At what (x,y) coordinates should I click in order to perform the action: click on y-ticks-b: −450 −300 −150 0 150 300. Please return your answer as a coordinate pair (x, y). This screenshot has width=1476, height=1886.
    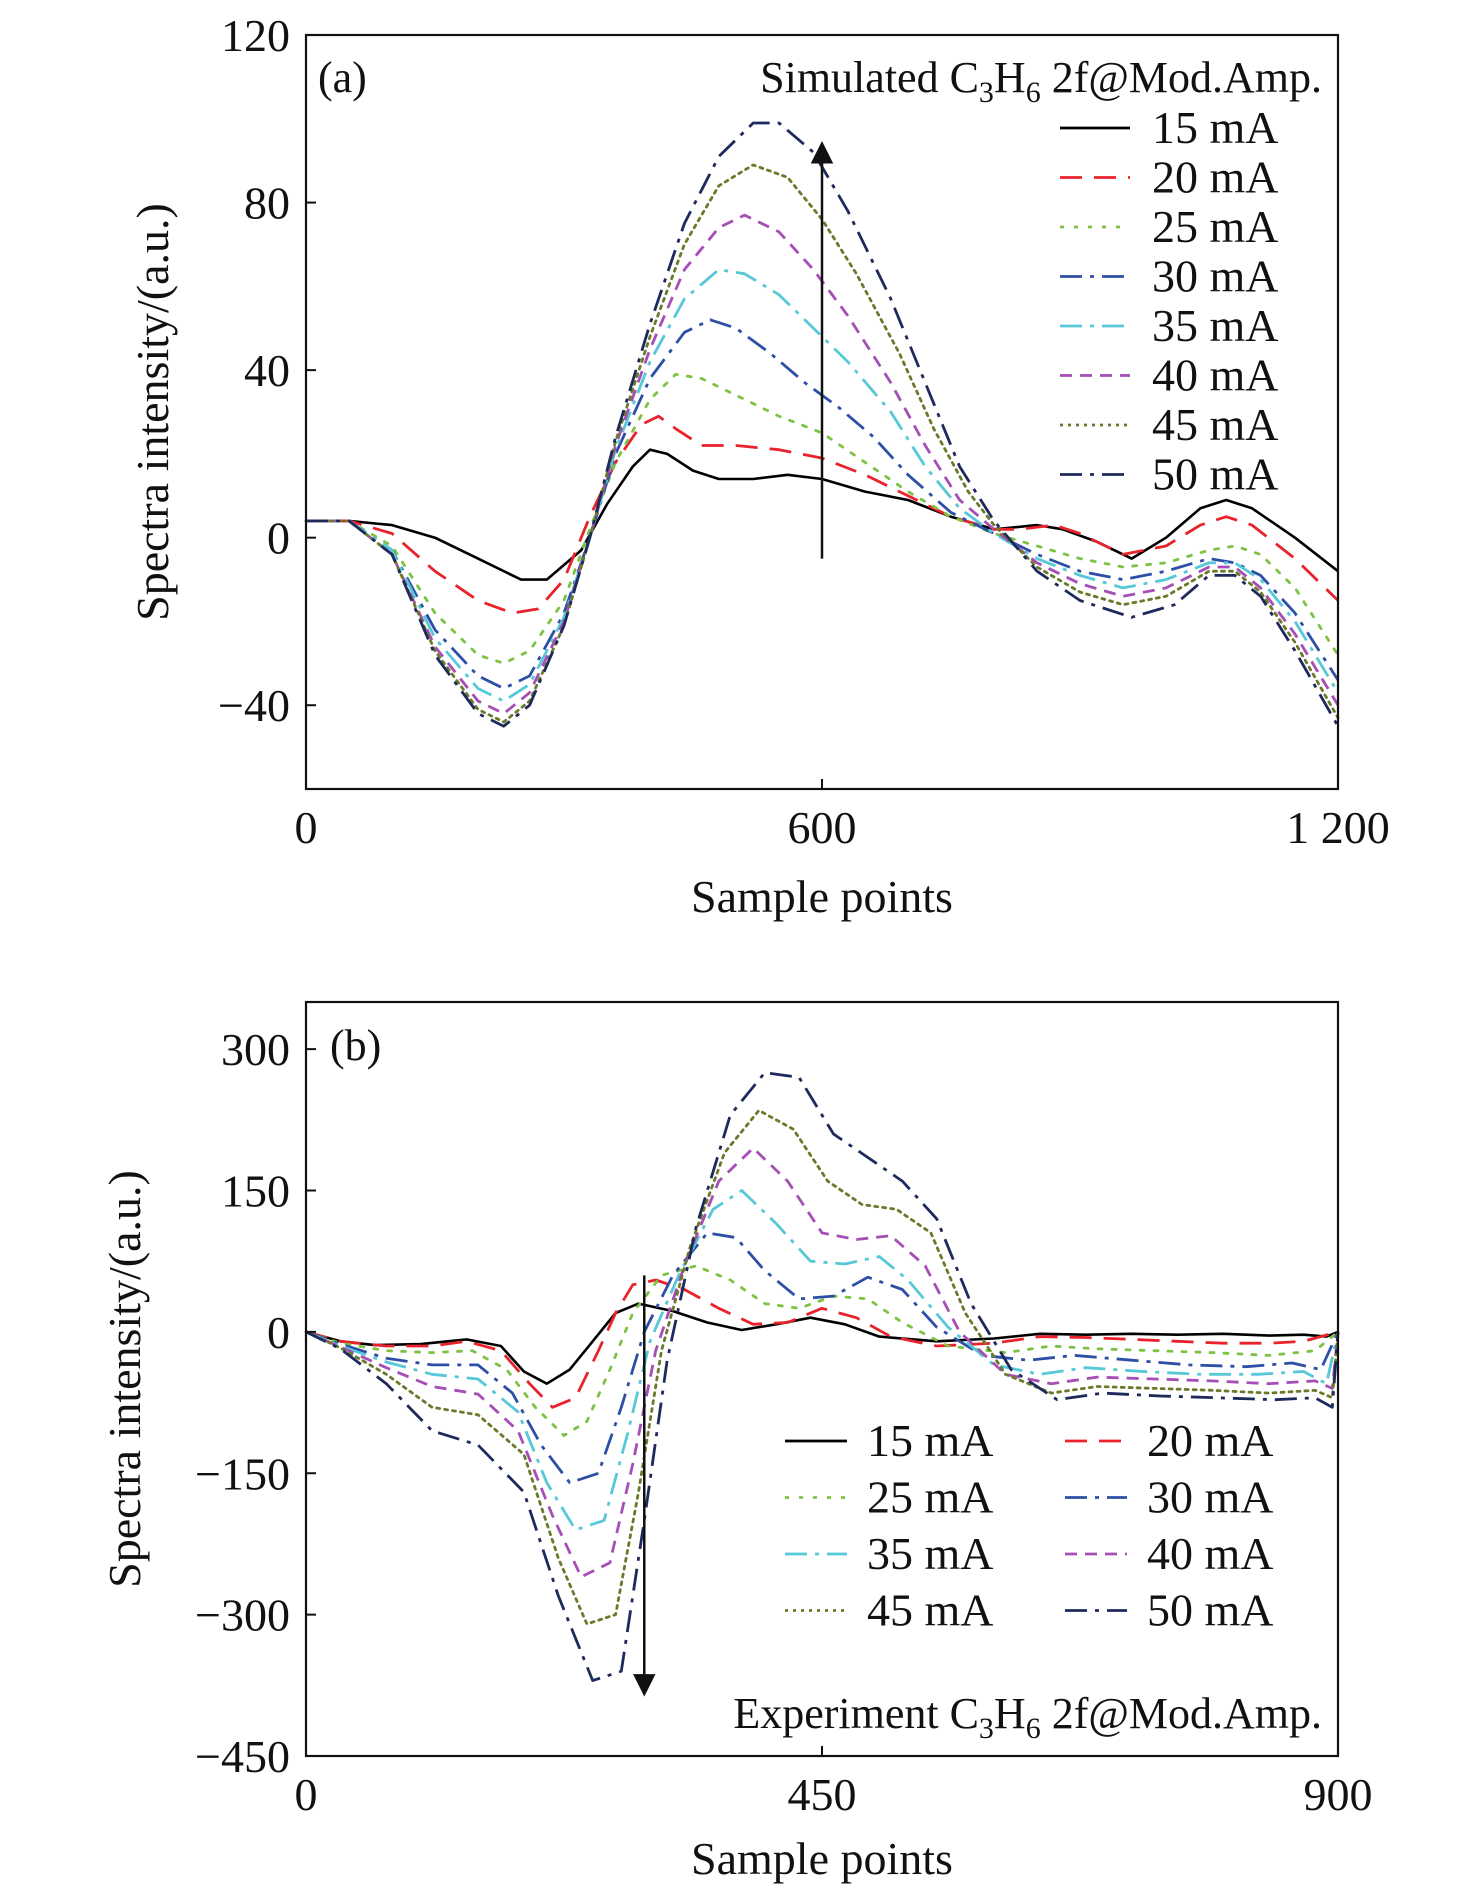
    Looking at the image, I should click on (255, 1403).